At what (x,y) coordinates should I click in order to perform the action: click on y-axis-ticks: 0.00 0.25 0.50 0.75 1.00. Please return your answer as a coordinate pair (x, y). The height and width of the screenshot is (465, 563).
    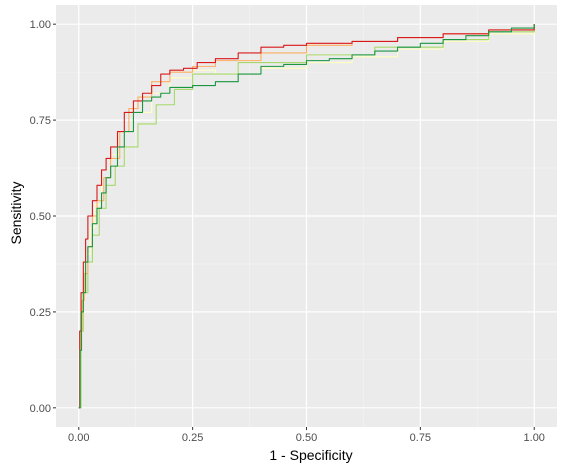
    Looking at the image, I should click on (43, 217).